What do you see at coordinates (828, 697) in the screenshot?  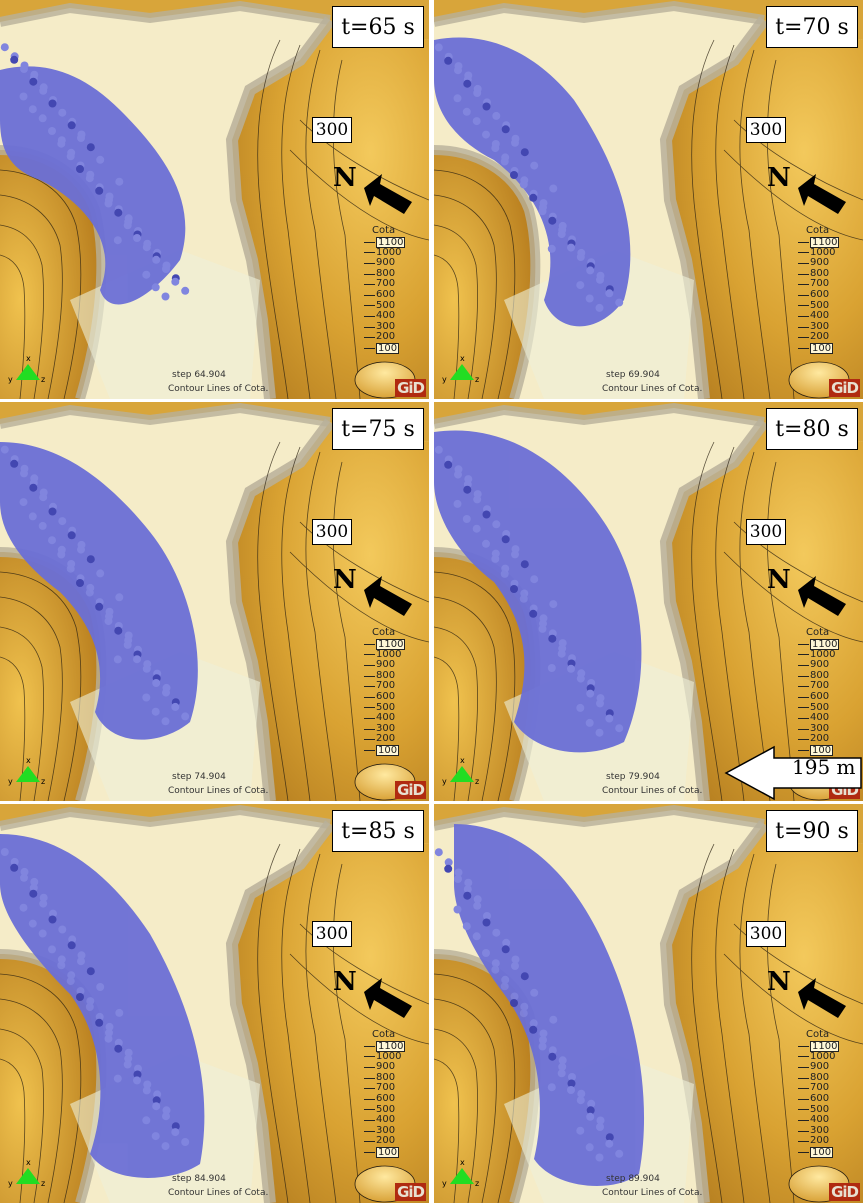 I see `legend-row: 600` at bounding box center [828, 697].